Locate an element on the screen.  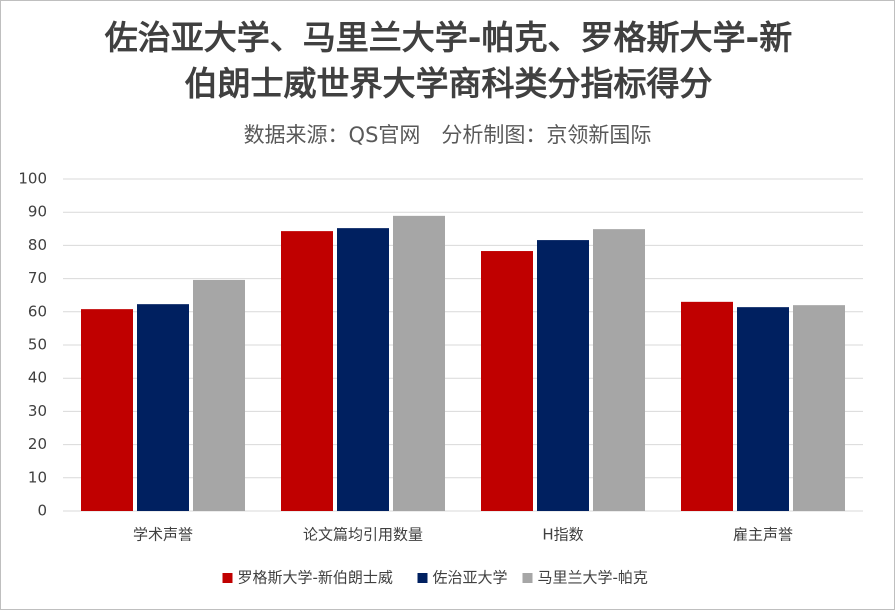
x-tick-label: H指数 is located at coordinates (562, 535).